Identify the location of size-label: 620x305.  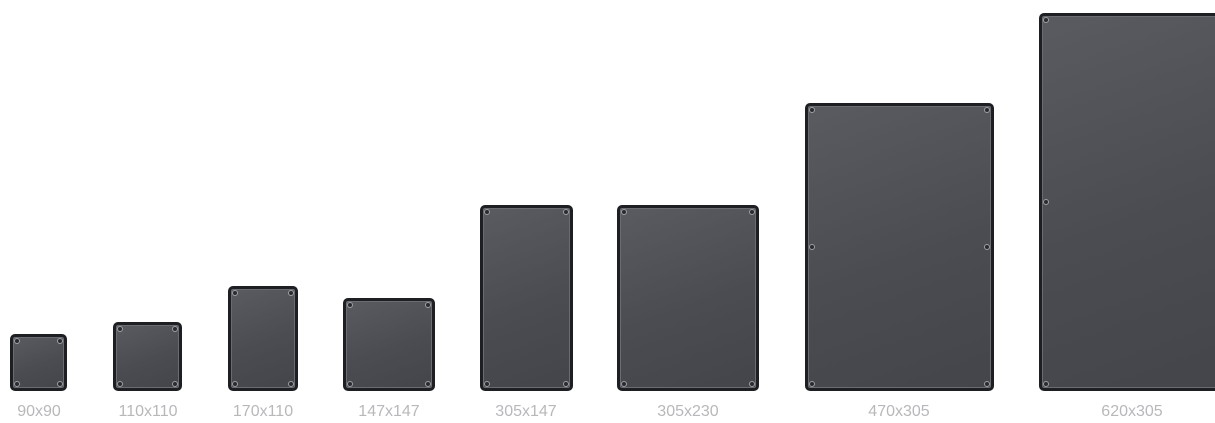
(1132, 411).